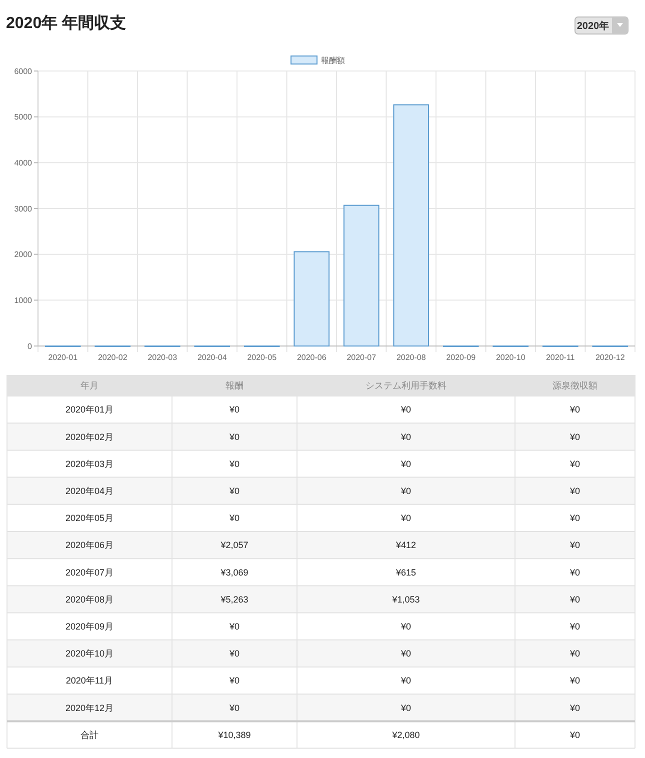 This screenshot has height=758, width=645. What do you see at coordinates (163, 357) in the screenshot?
I see `x-tick-label: 2020-03` at bounding box center [163, 357].